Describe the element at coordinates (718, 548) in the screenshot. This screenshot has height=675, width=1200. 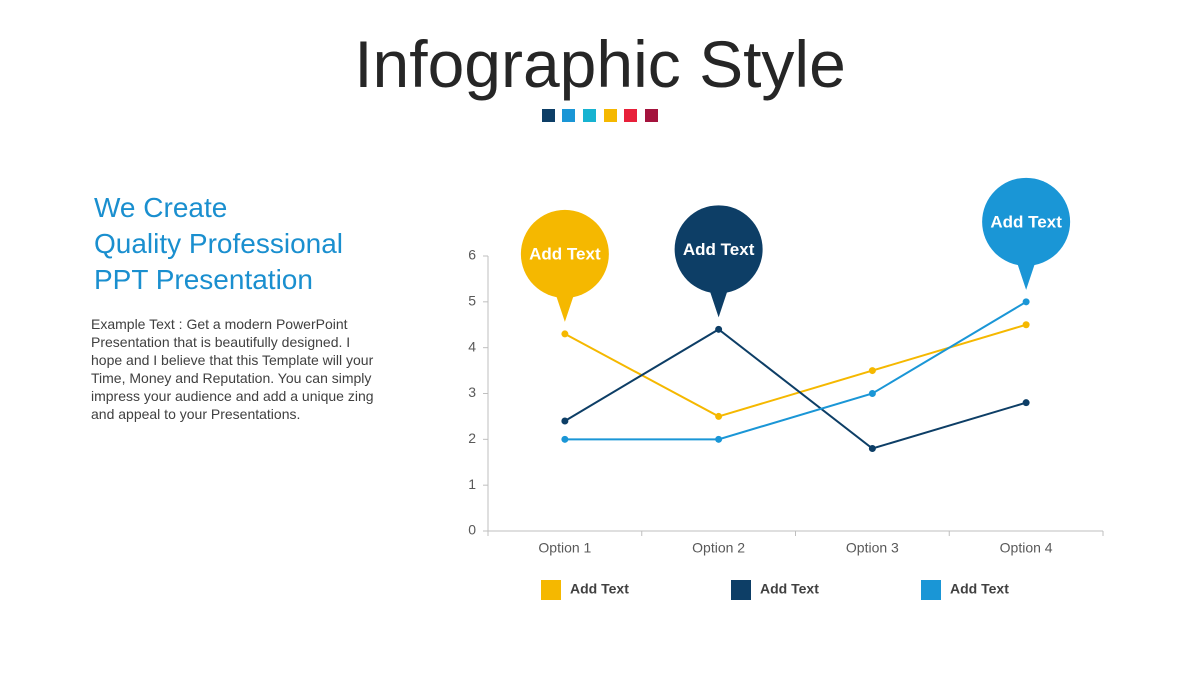
I see `x-tick-label: Option 2` at that location.